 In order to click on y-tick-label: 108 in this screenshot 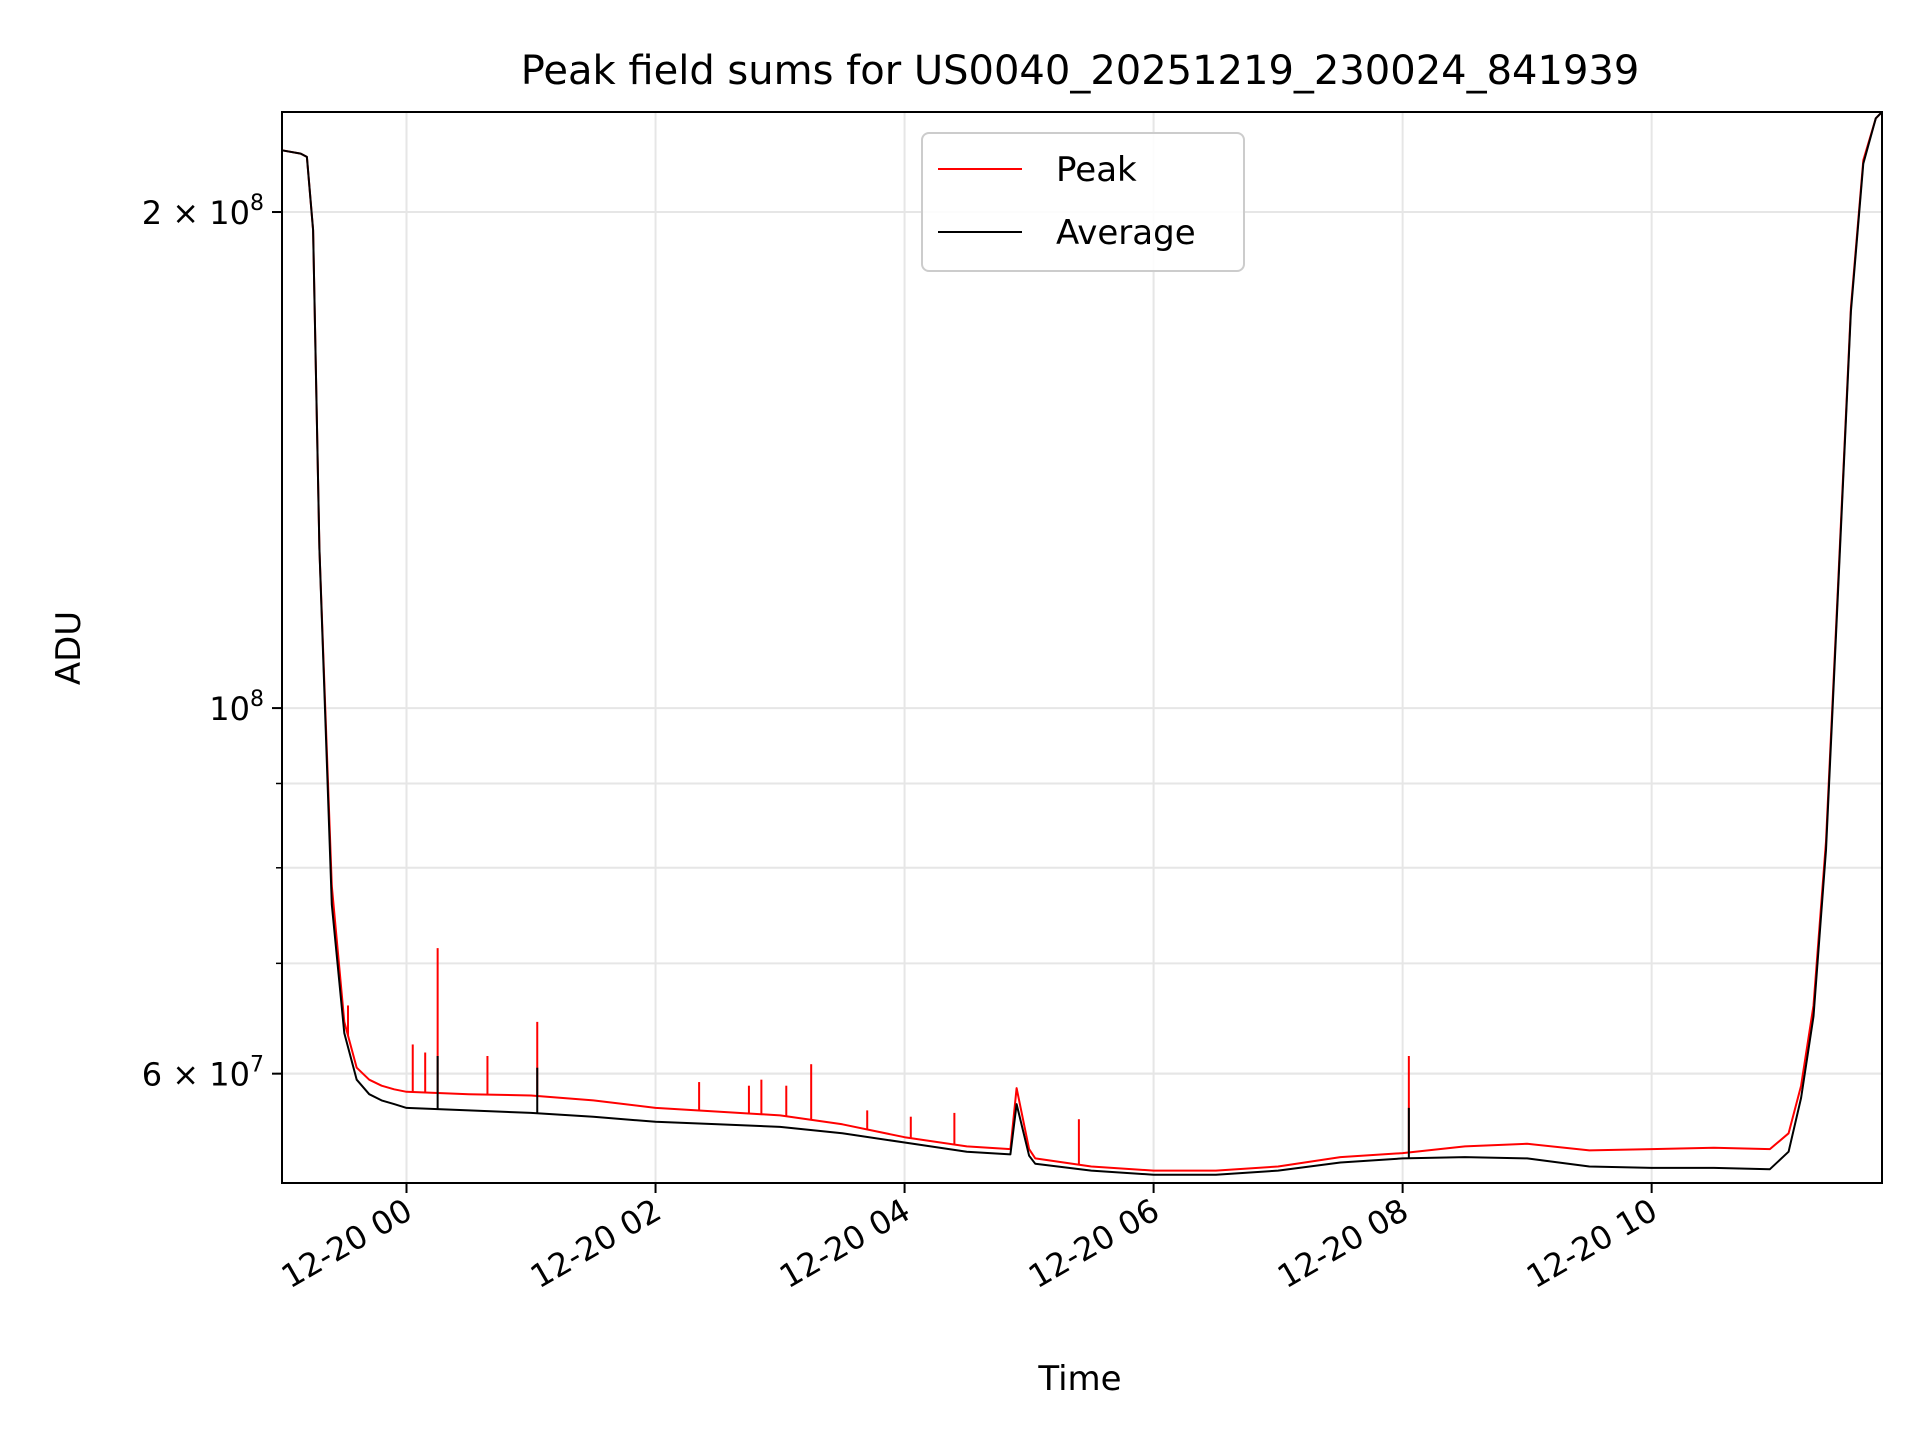, I will do `click(236, 707)`.